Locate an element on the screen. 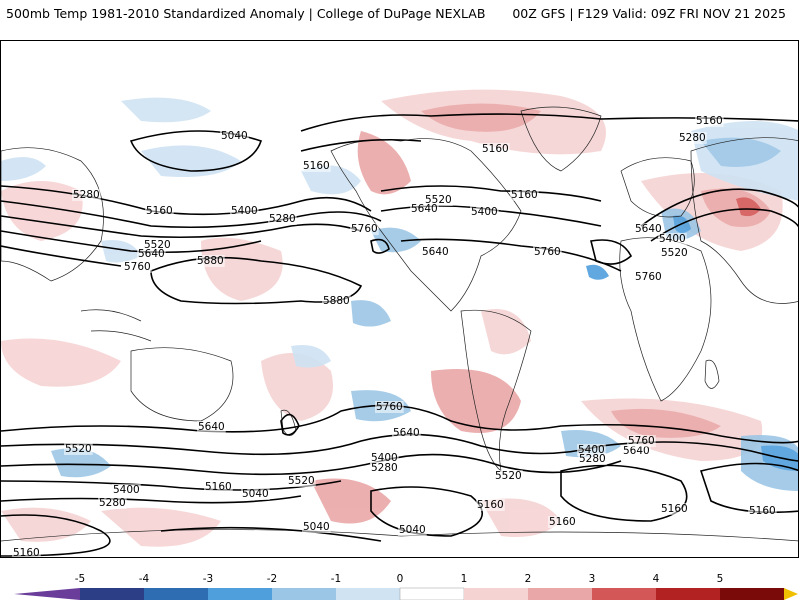 The image size is (800, 600). colorbar-swatches is located at coordinates (406, 593).